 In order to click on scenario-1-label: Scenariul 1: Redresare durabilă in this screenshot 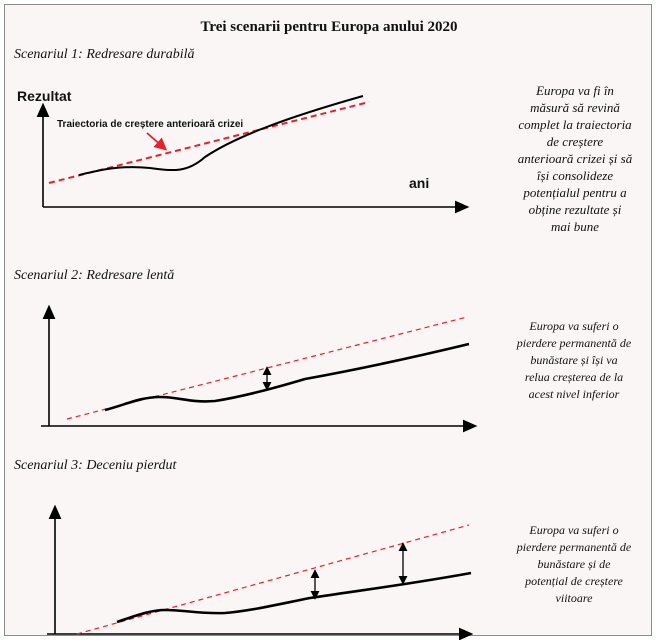, I will do `click(104, 54)`.